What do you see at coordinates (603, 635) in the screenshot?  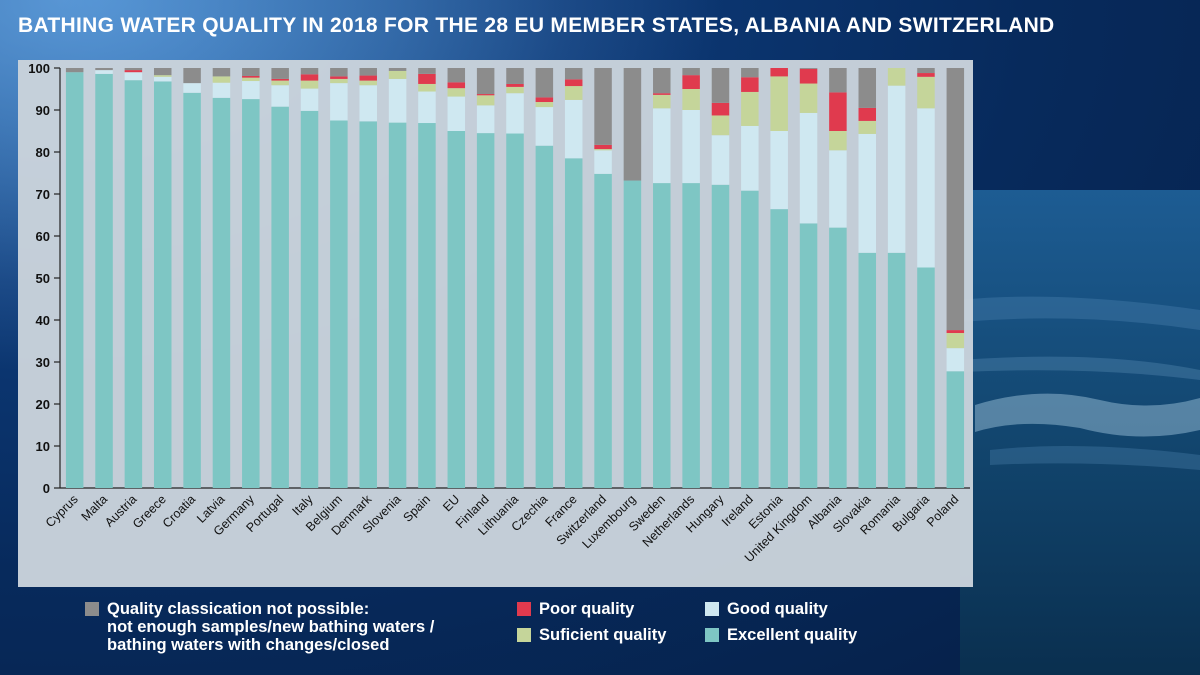 I see `legend-label-sufficient: Suficient quality` at bounding box center [603, 635].